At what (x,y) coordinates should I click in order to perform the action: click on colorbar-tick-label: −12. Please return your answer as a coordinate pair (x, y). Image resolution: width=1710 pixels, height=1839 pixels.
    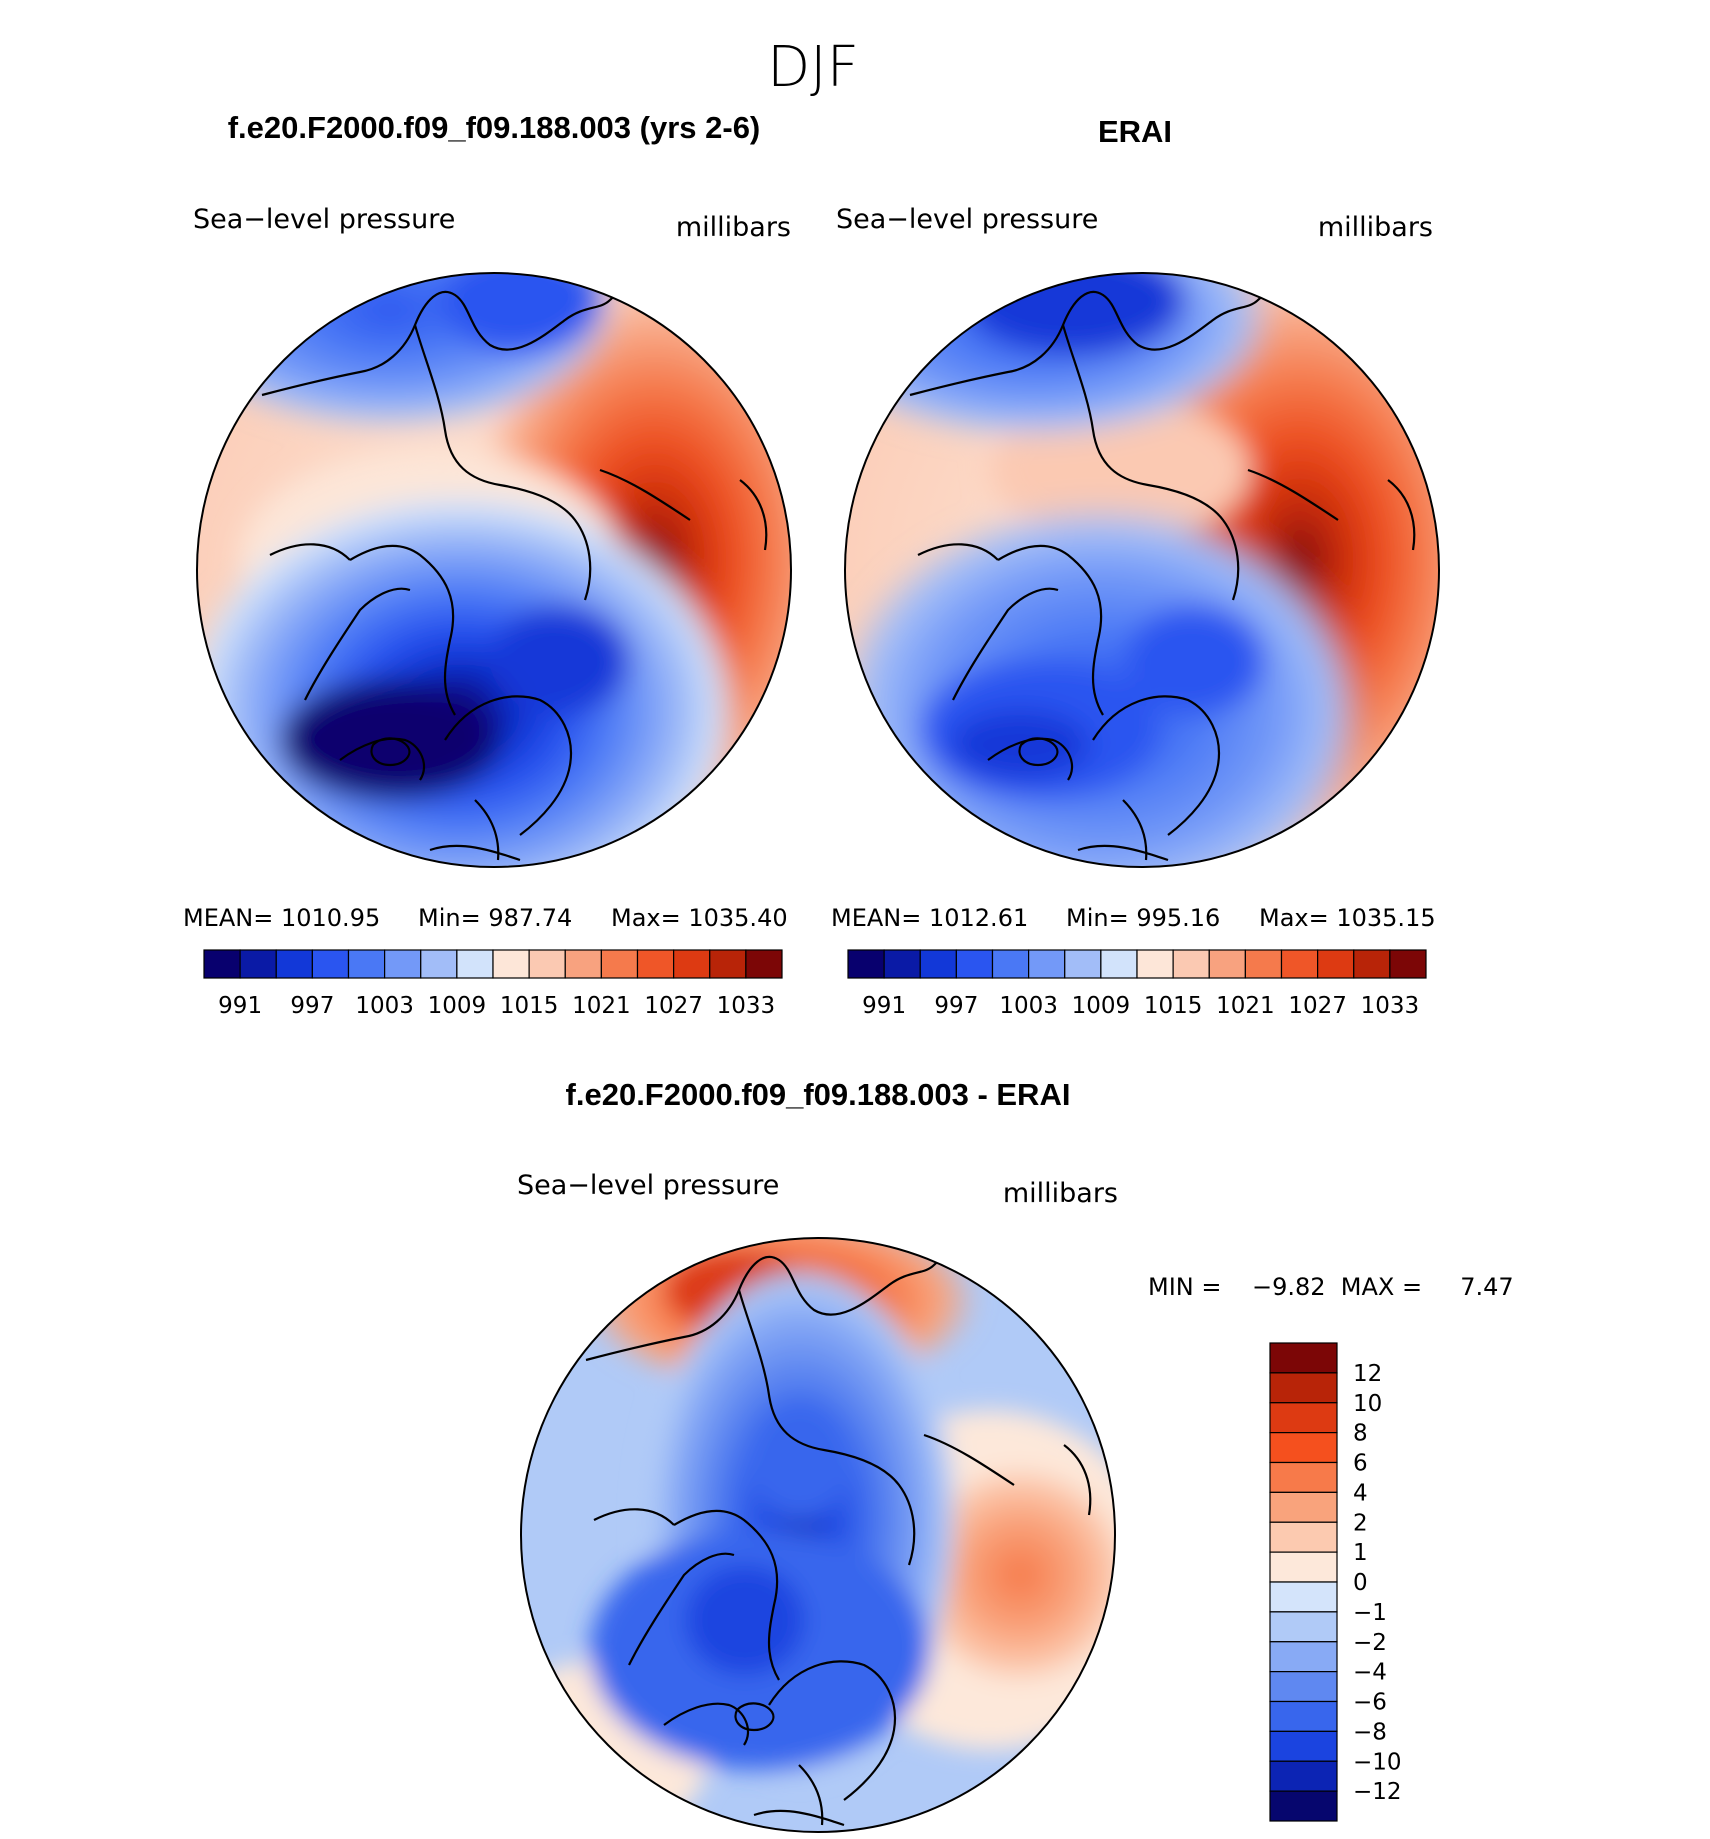
    Looking at the image, I should click on (1377, 1792).